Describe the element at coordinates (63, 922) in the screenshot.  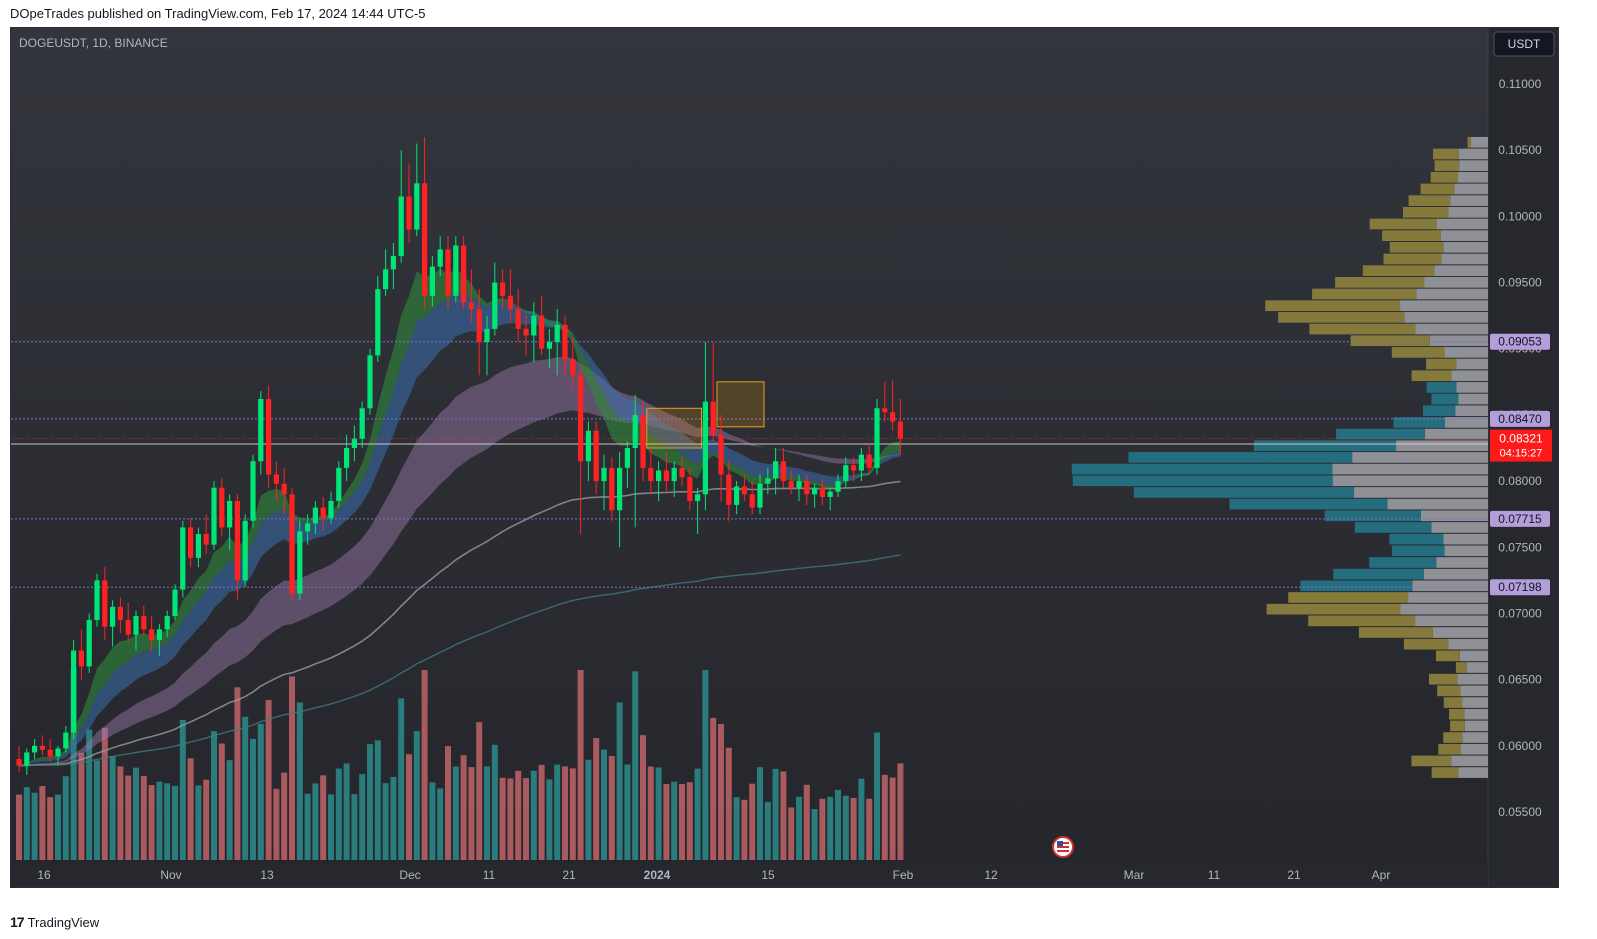
I see `footer-brand: TradingView` at that location.